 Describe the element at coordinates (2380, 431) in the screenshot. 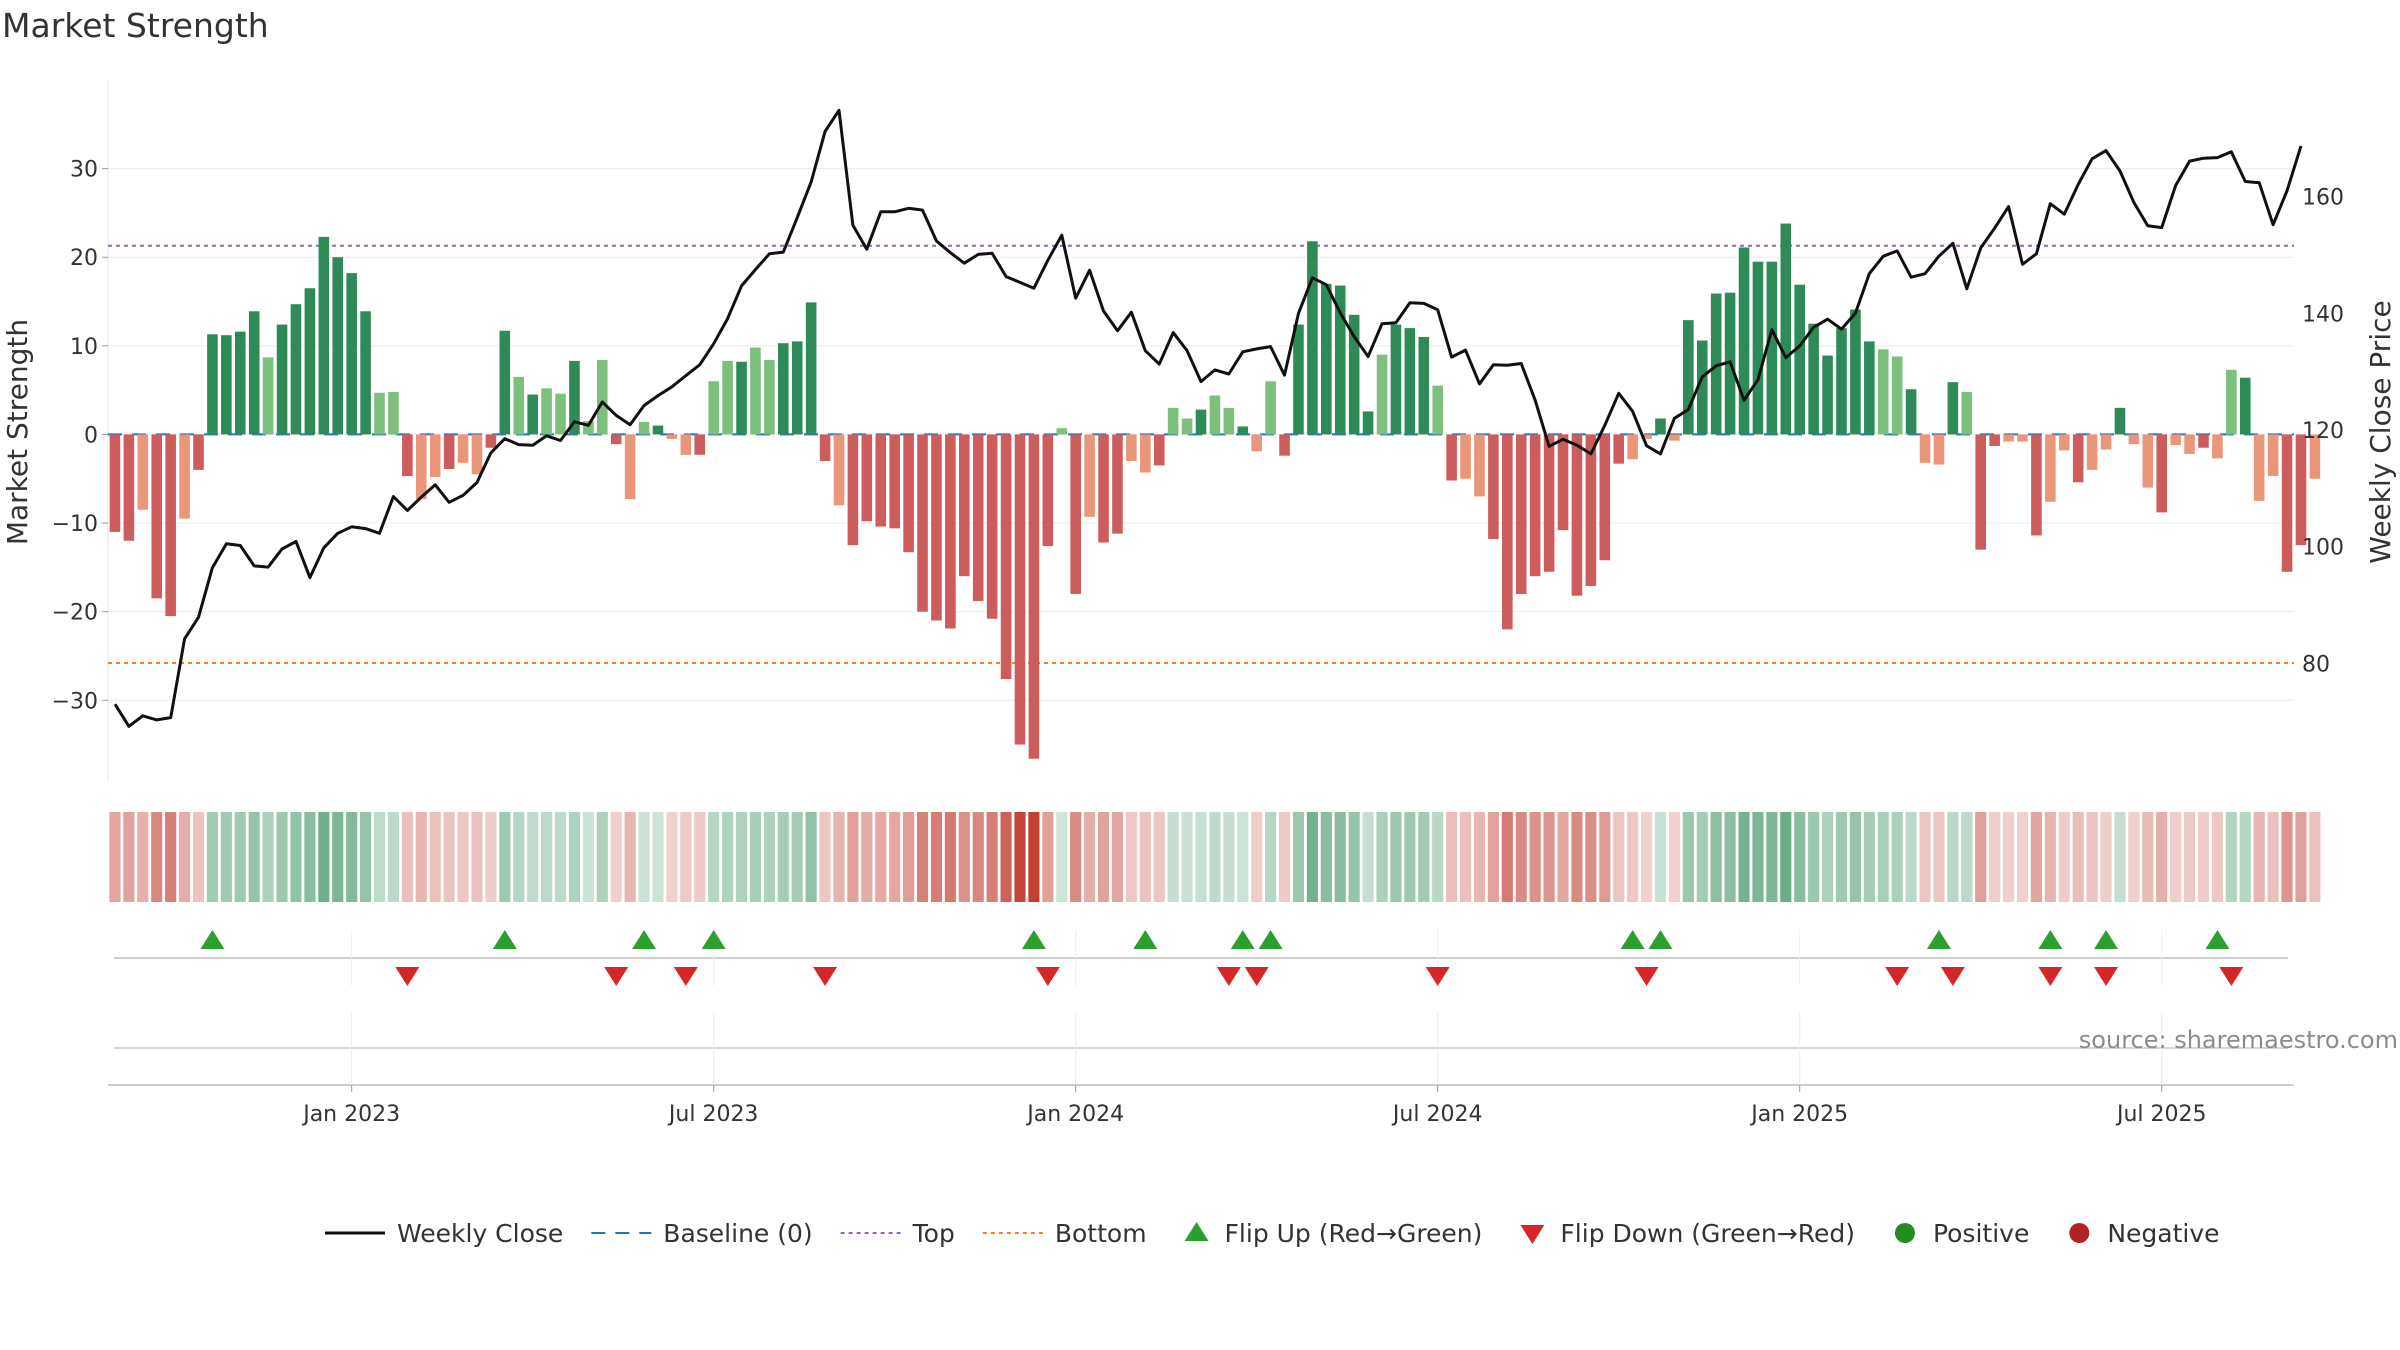

I see `y2-axis-title: Weekly Close Price` at that location.